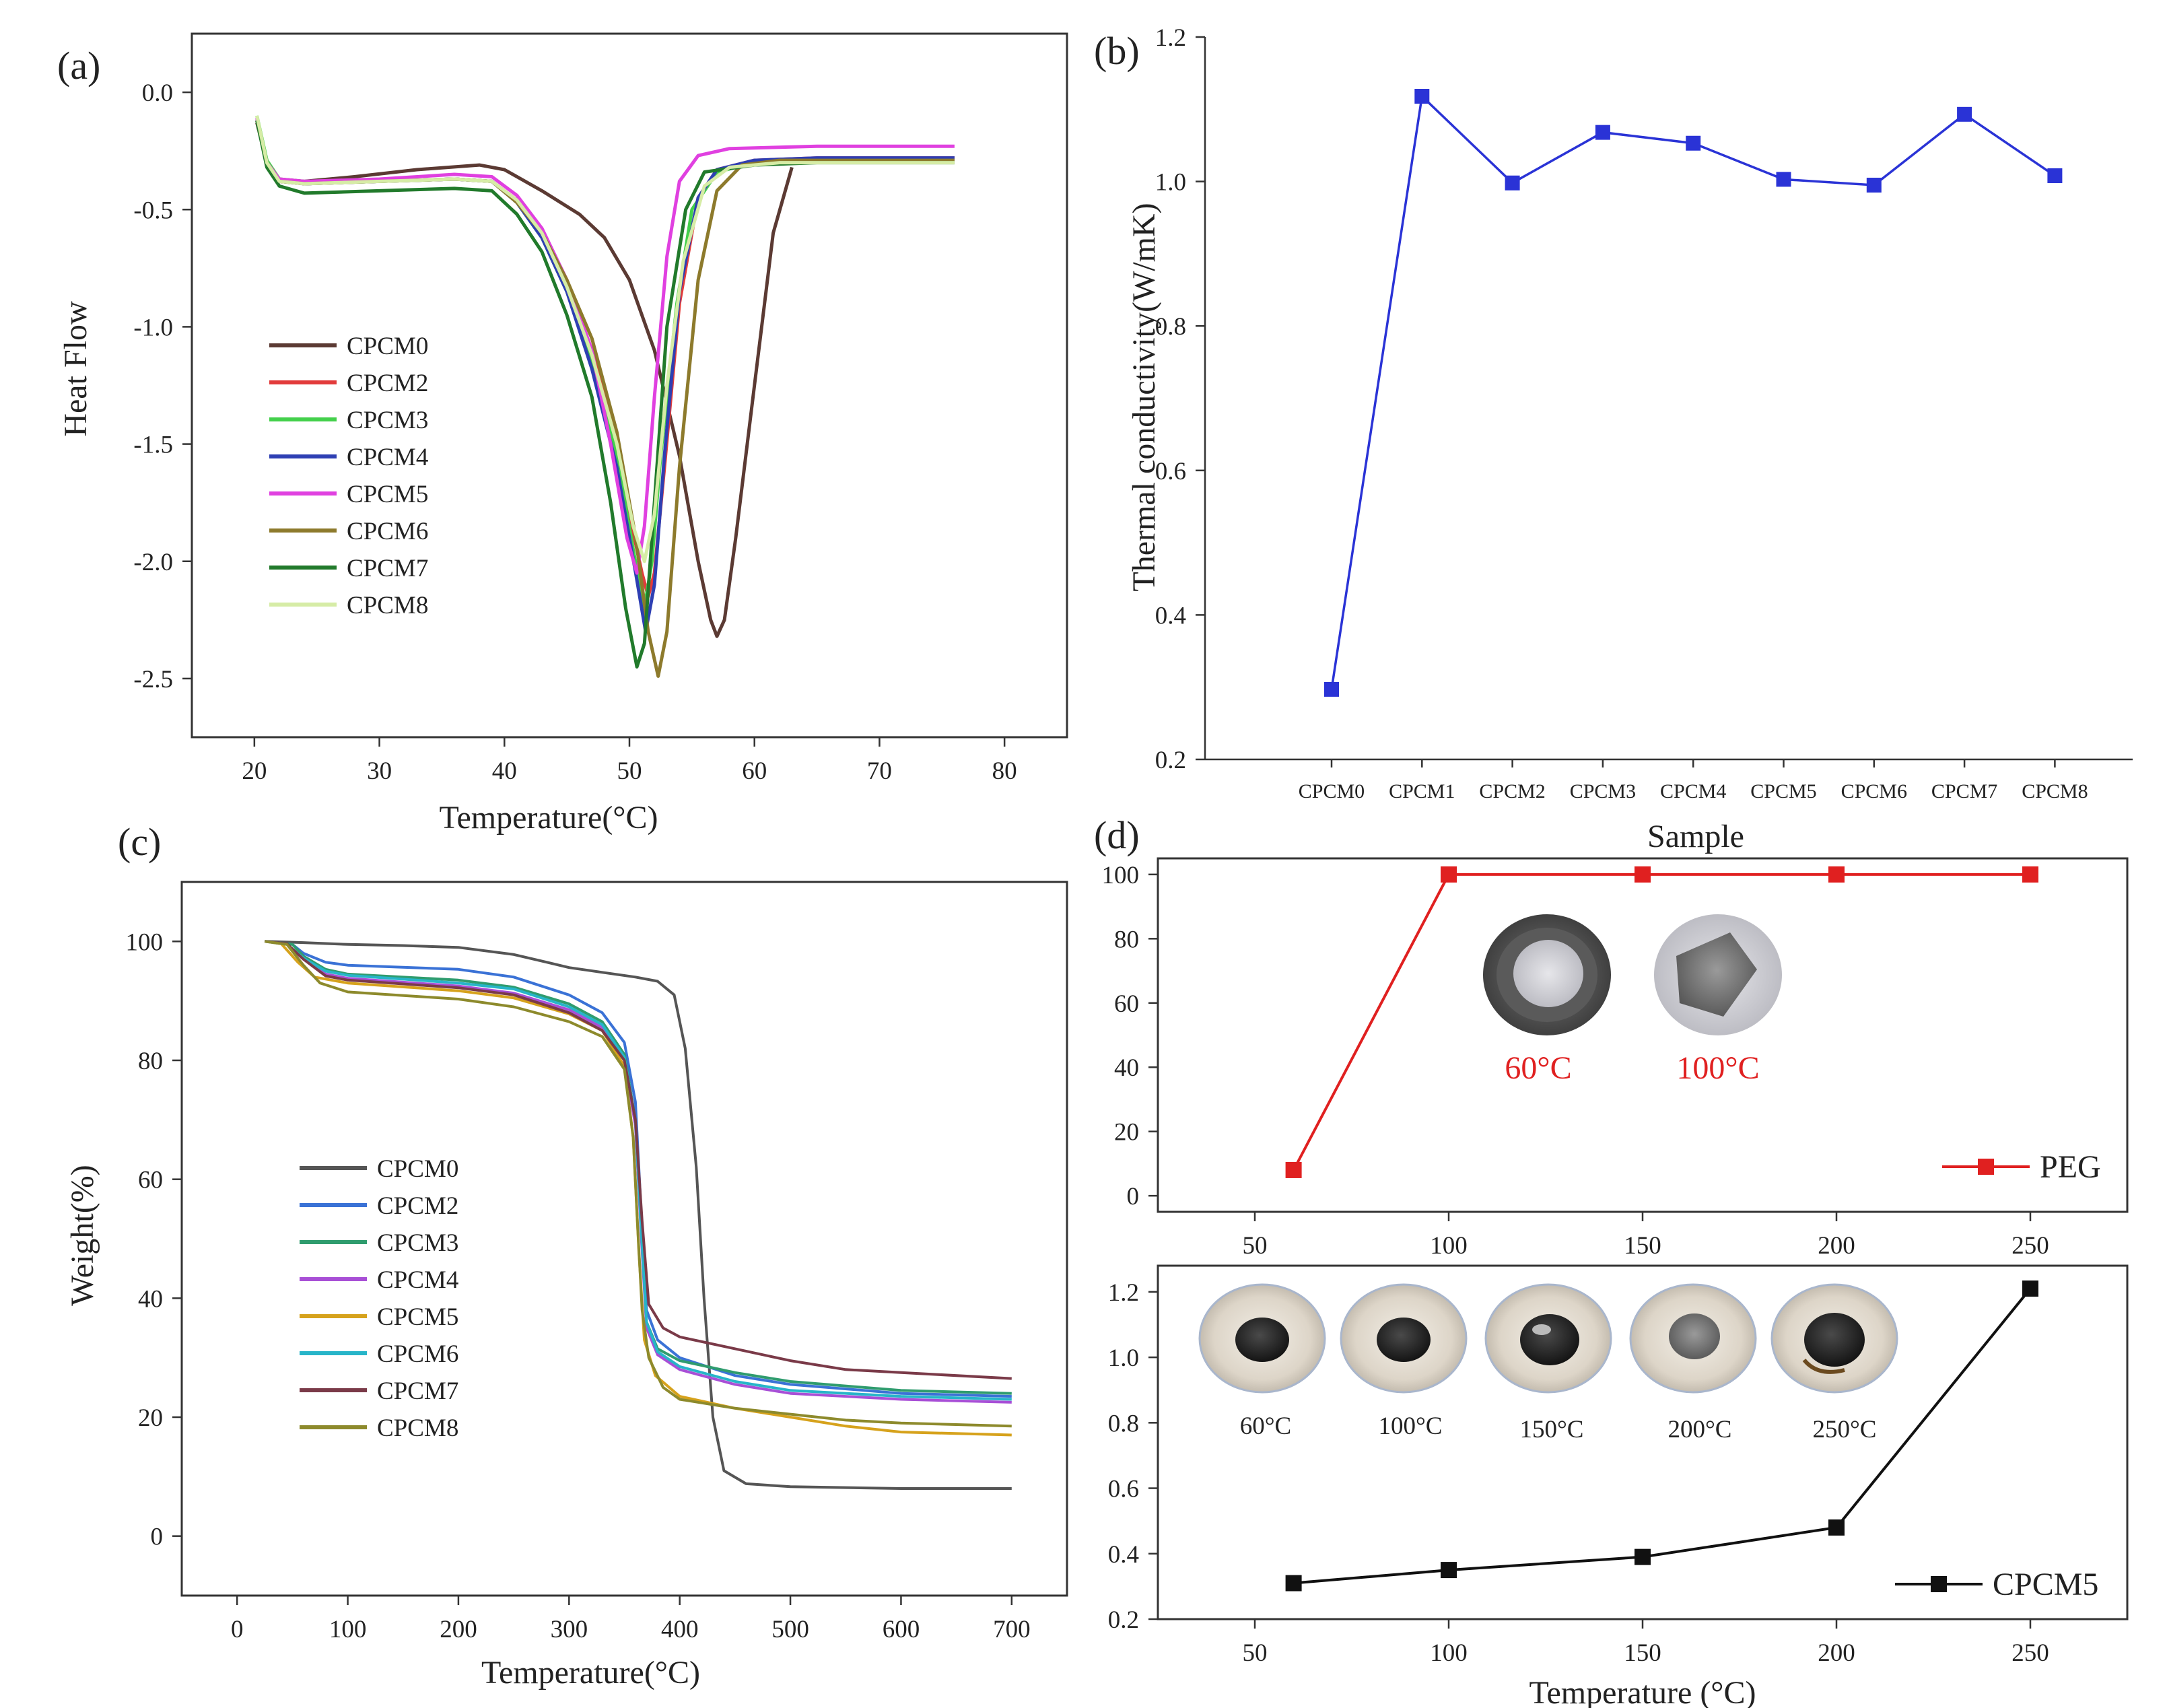 Image resolution: width=2167 pixels, height=1708 pixels. Describe the element at coordinates (680, 1629) in the screenshot. I see `chart-c-xtick-label: 400` at that location.